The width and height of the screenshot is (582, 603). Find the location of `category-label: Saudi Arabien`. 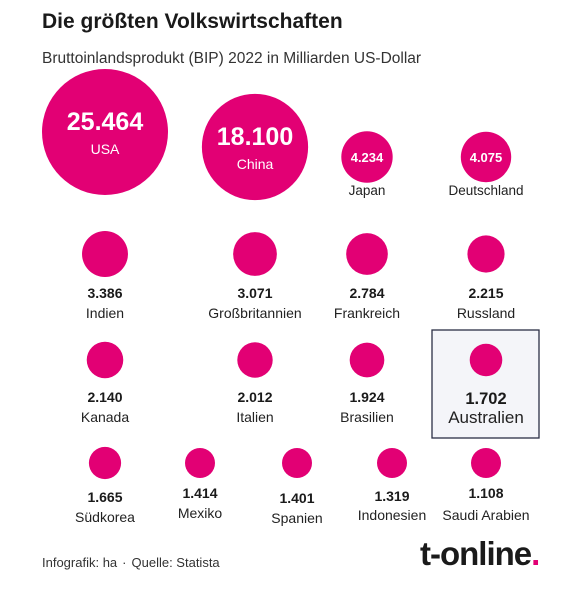

category-label: Saudi Arabien is located at coordinates (485, 515).